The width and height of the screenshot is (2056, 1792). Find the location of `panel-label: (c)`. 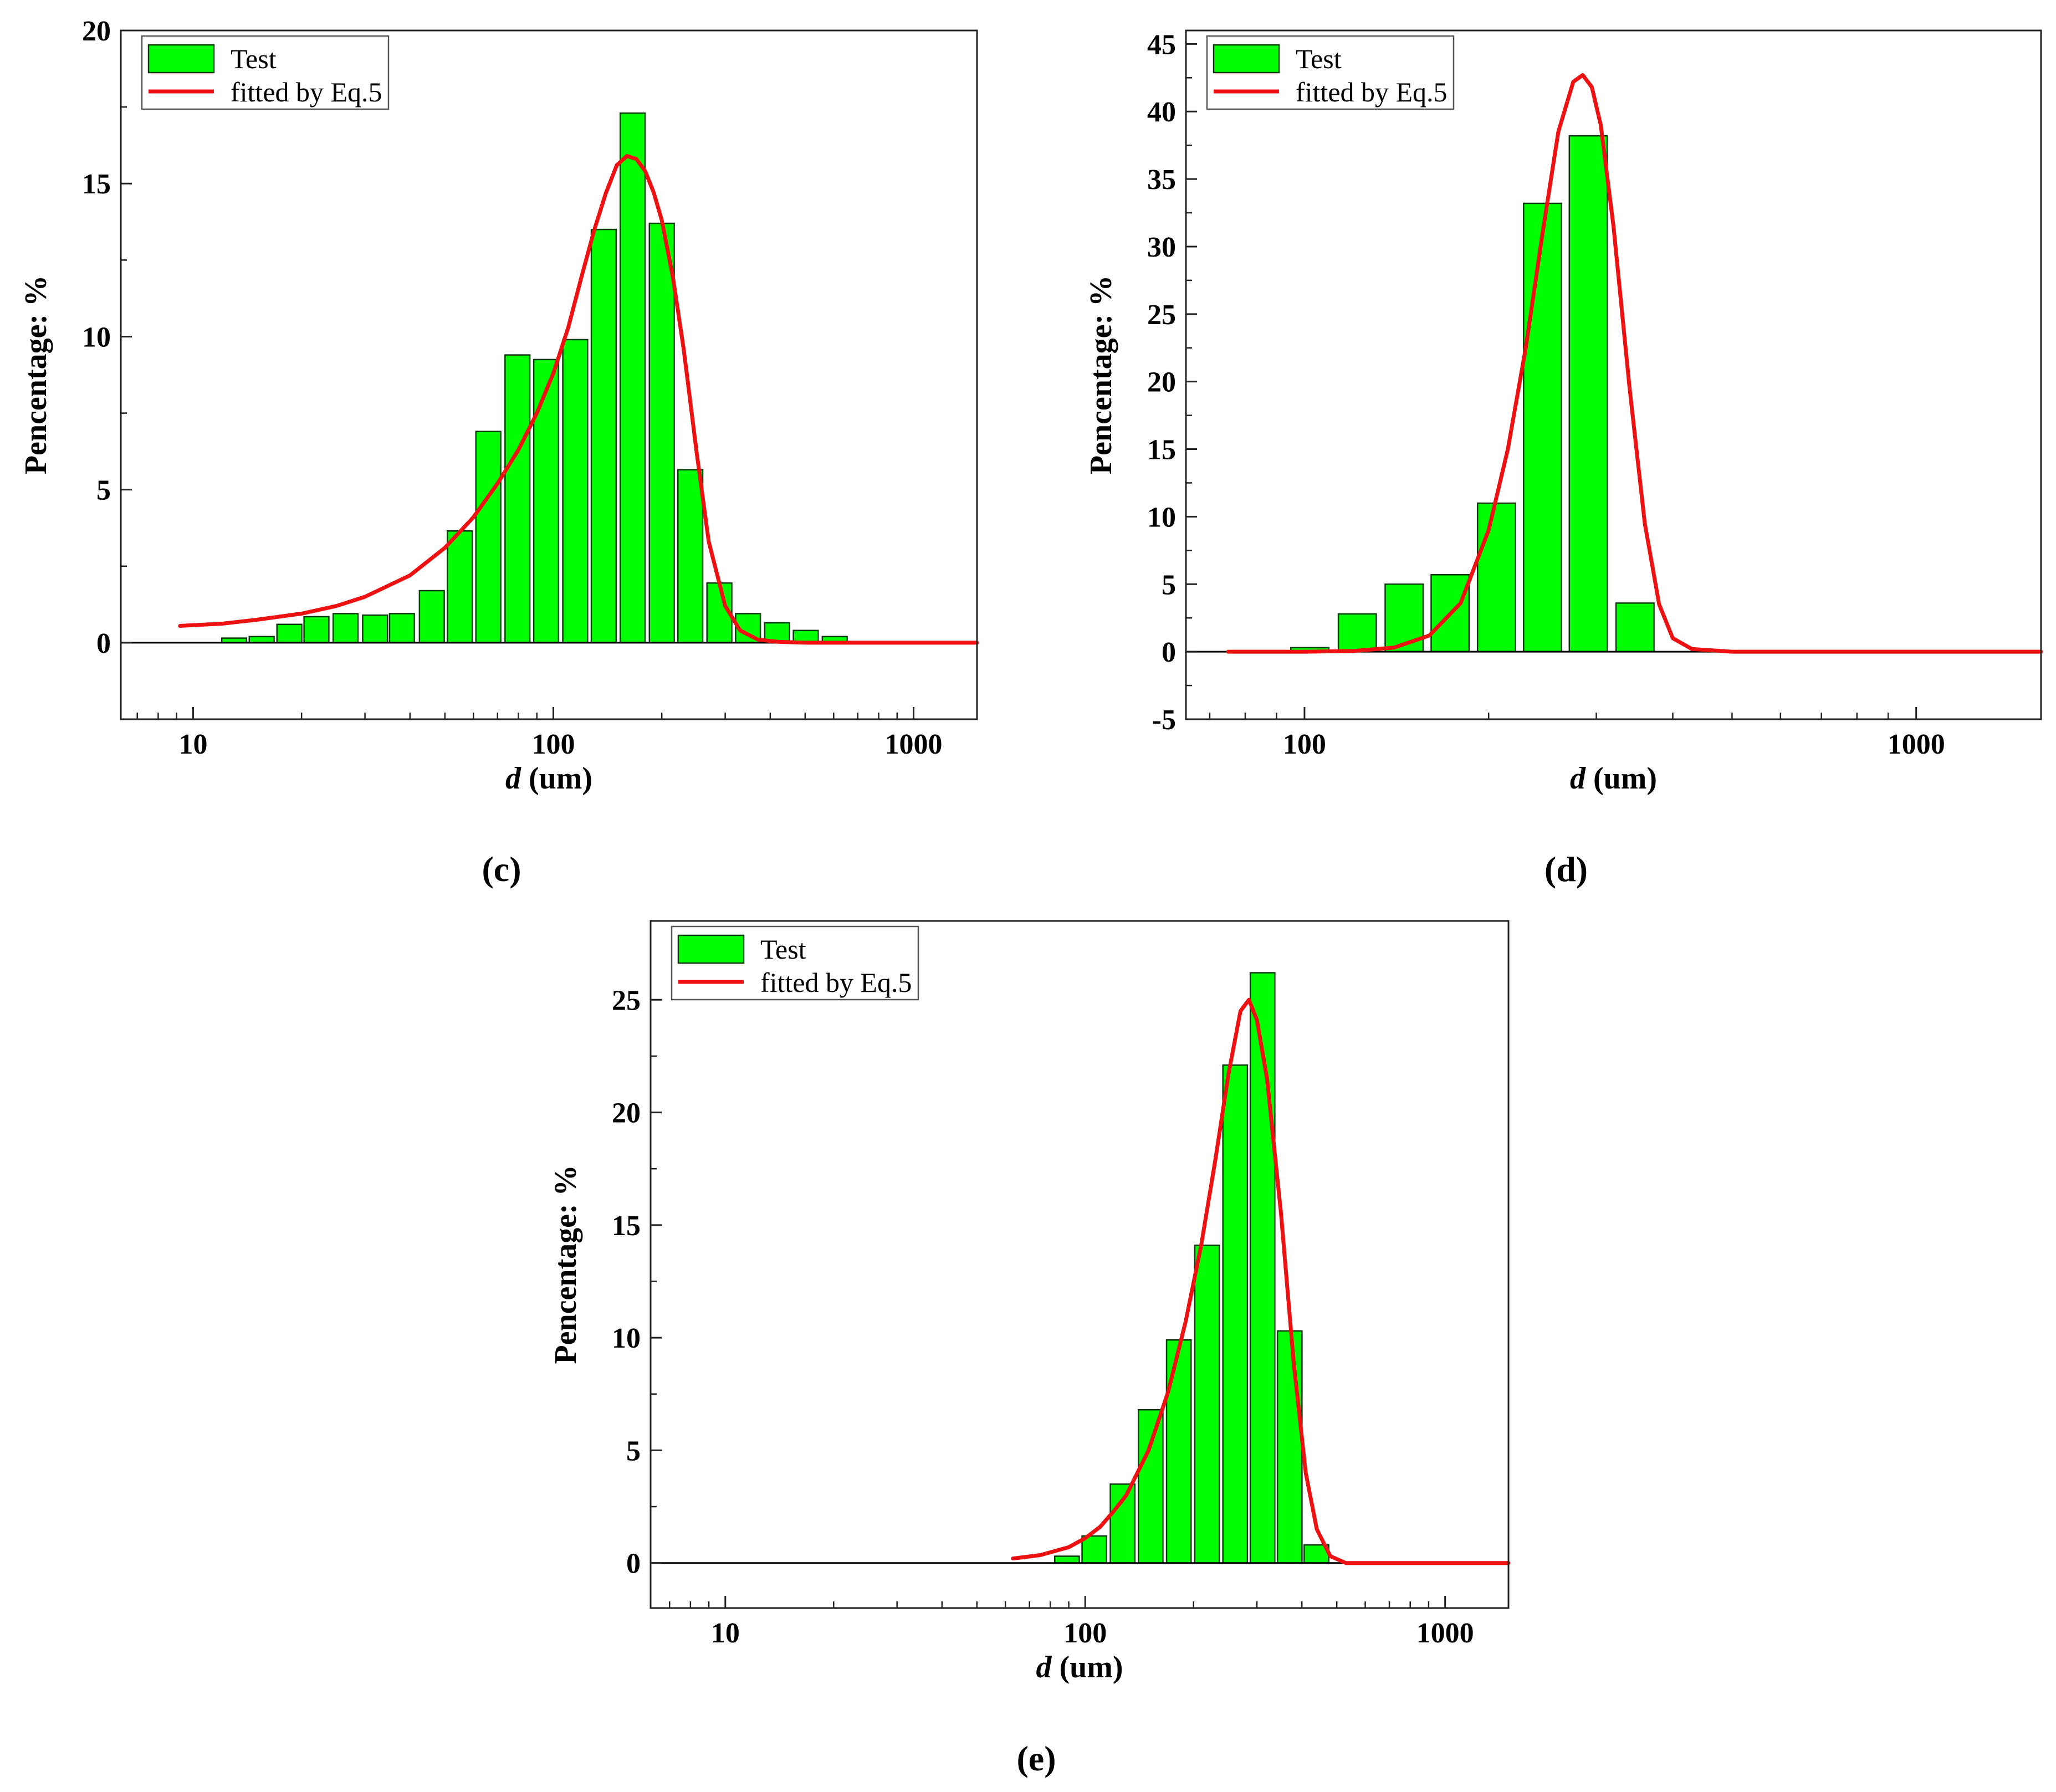

panel-label: (c) is located at coordinates (501, 869).